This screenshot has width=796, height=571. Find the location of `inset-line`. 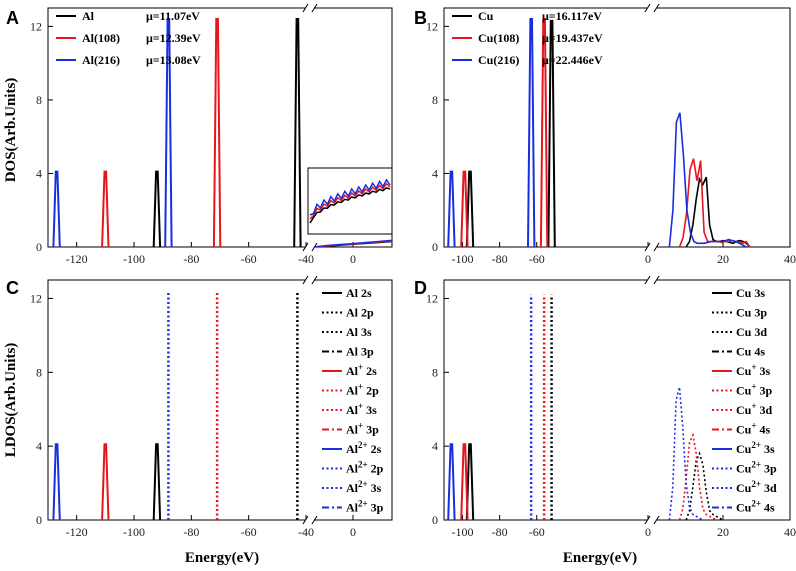

inset-line is located at coordinates (350, 197).